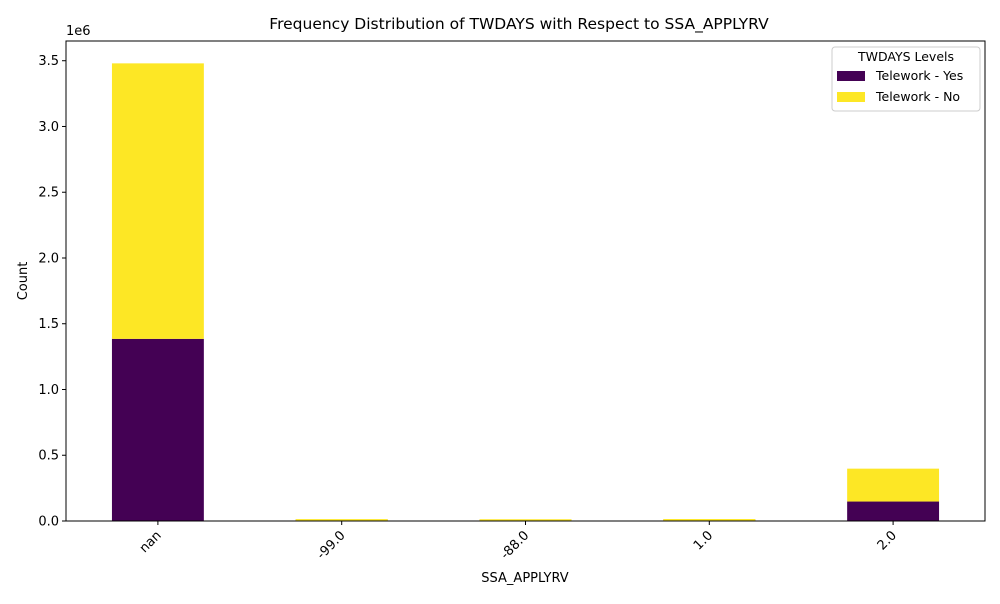  I want to click on x-tick-label-3: 1.0, so click(703, 540).